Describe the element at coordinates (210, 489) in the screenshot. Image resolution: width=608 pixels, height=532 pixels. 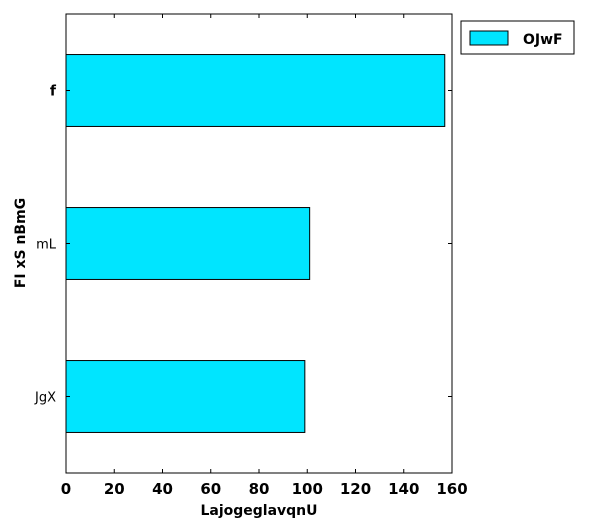
I see `x-tick-label-60: 60` at that location.